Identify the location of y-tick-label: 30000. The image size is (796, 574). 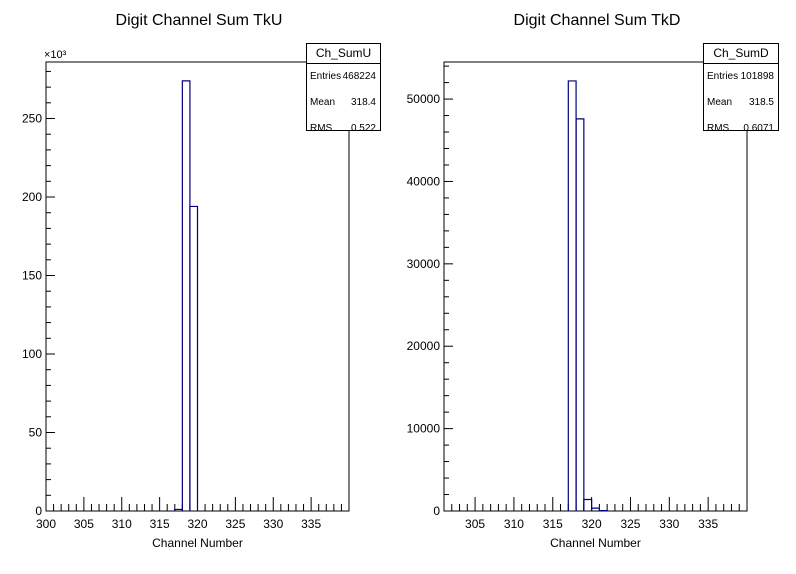
(424, 264).